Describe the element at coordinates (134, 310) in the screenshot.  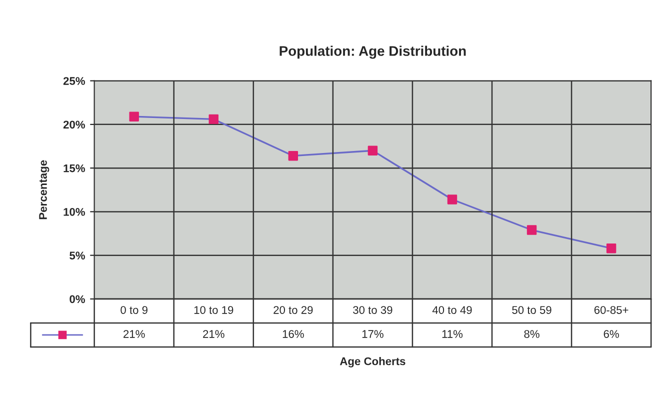
I see `x-tick-label: 0 to 9` at that location.